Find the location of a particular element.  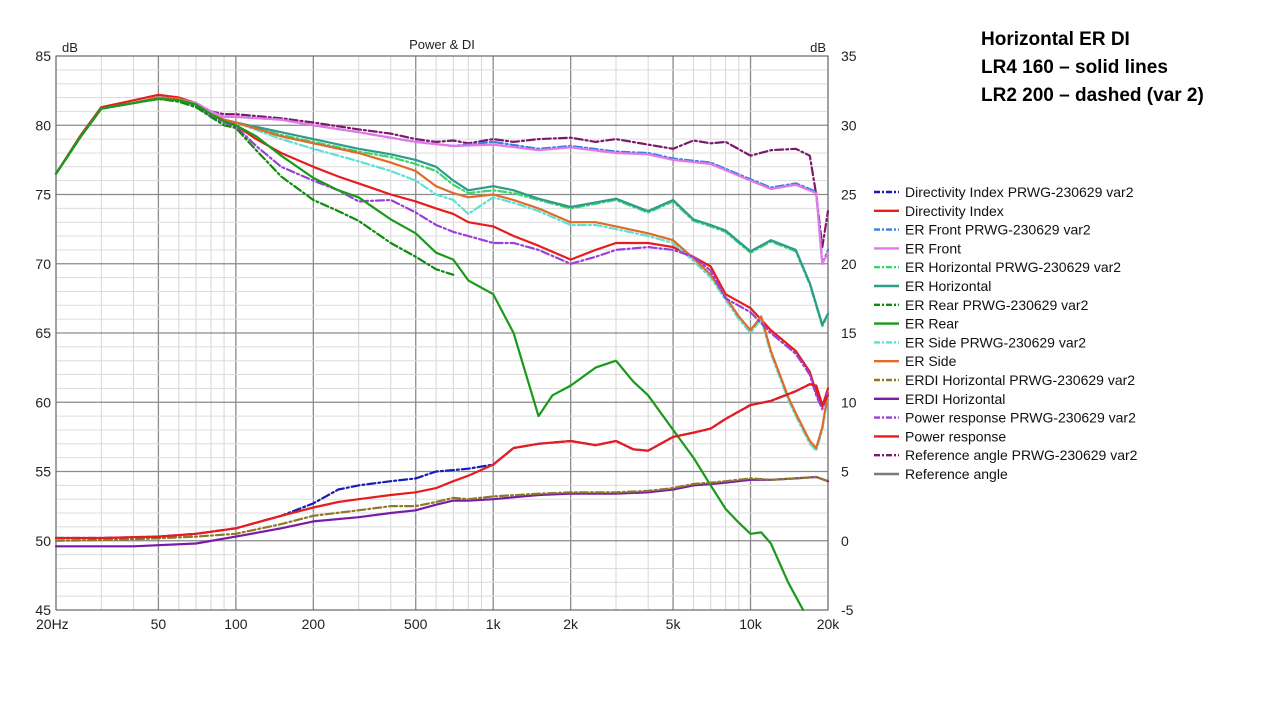

y-left-tick-label: 85 is located at coordinates (43, 56).